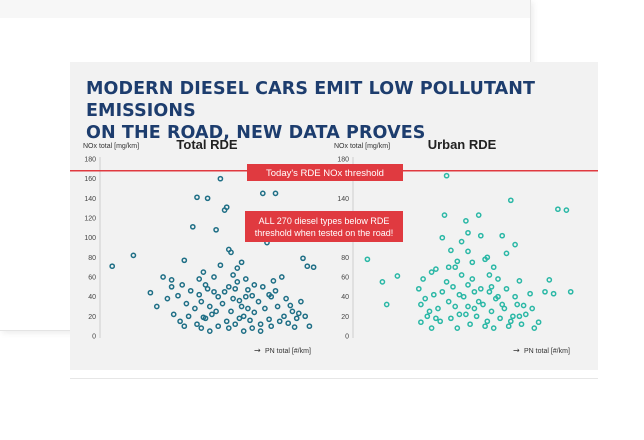 Image resolution: width=644 pixels, height=440 pixels. I want to click on urban-rde-title: Urban RDE, so click(462, 144).